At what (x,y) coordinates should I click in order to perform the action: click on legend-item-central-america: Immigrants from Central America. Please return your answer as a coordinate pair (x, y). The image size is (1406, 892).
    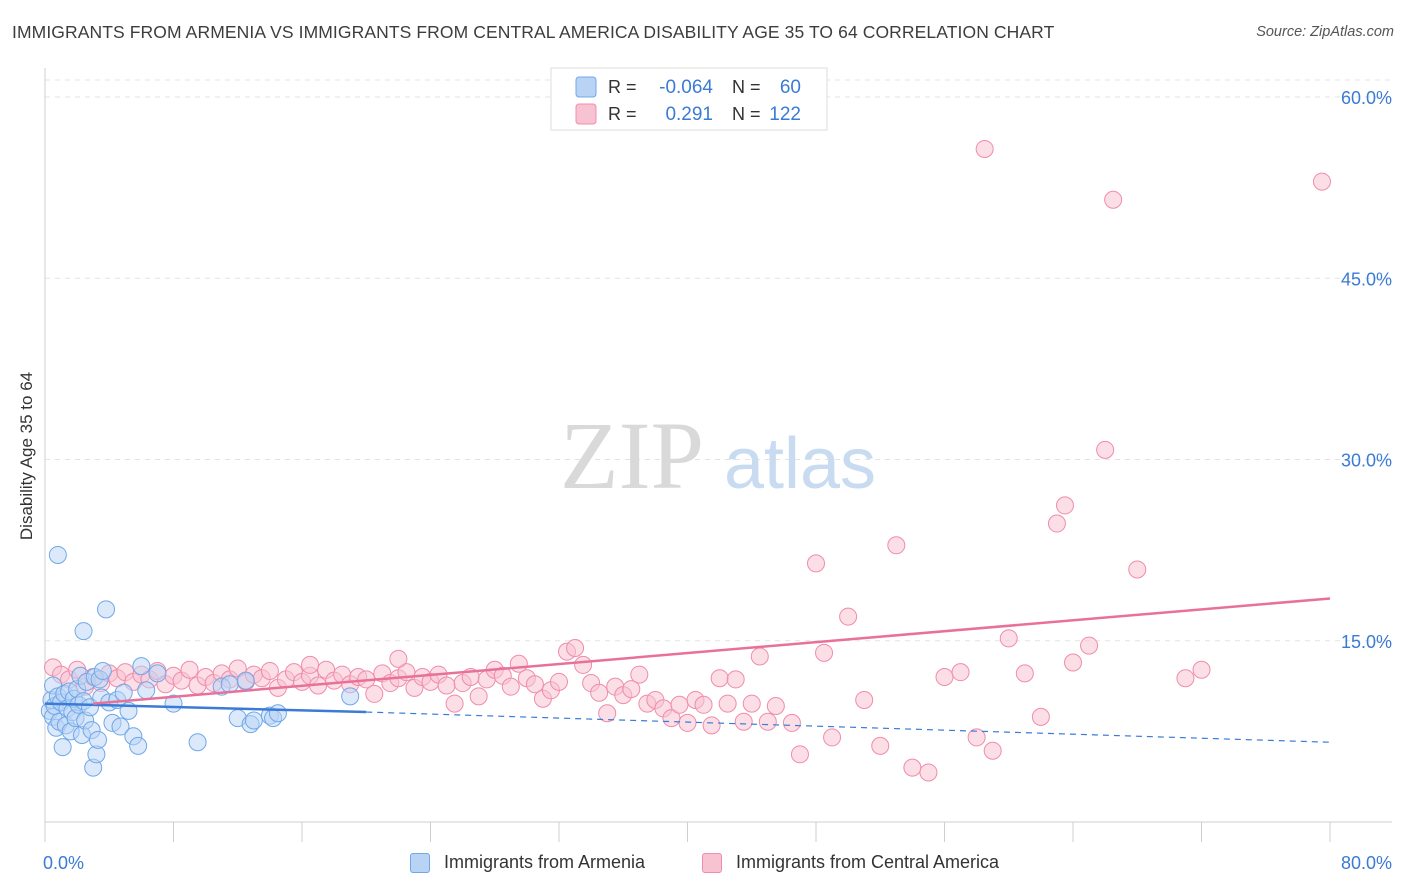
    Looking at the image, I should click on (850, 862).